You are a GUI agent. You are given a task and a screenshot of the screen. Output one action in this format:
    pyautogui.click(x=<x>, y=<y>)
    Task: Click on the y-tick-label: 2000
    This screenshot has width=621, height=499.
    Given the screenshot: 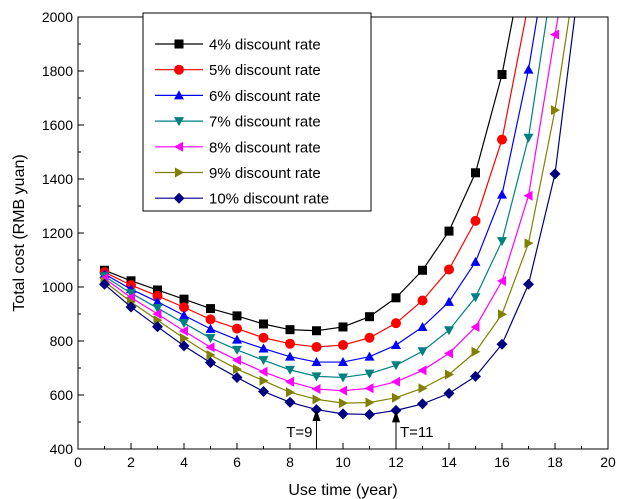 What is the action you would take?
    pyautogui.click(x=57, y=17)
    